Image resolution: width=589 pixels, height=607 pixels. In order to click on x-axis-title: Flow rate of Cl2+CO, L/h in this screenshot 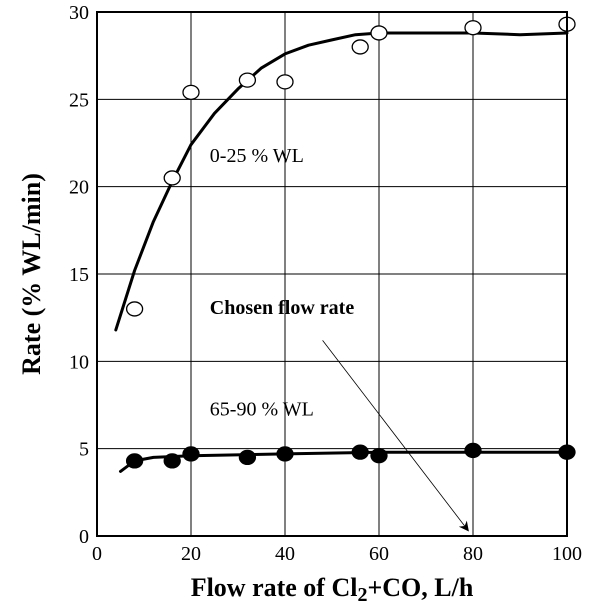, I will do `click(332, 589)`.